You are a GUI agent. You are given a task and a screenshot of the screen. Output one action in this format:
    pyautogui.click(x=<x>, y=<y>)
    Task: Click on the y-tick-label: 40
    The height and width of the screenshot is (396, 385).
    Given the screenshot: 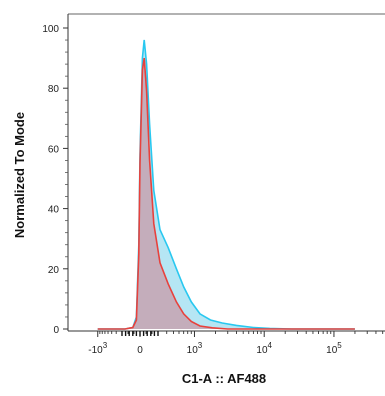 What is the action you would take?
    pyautogui.click(x=54, y=210)
    